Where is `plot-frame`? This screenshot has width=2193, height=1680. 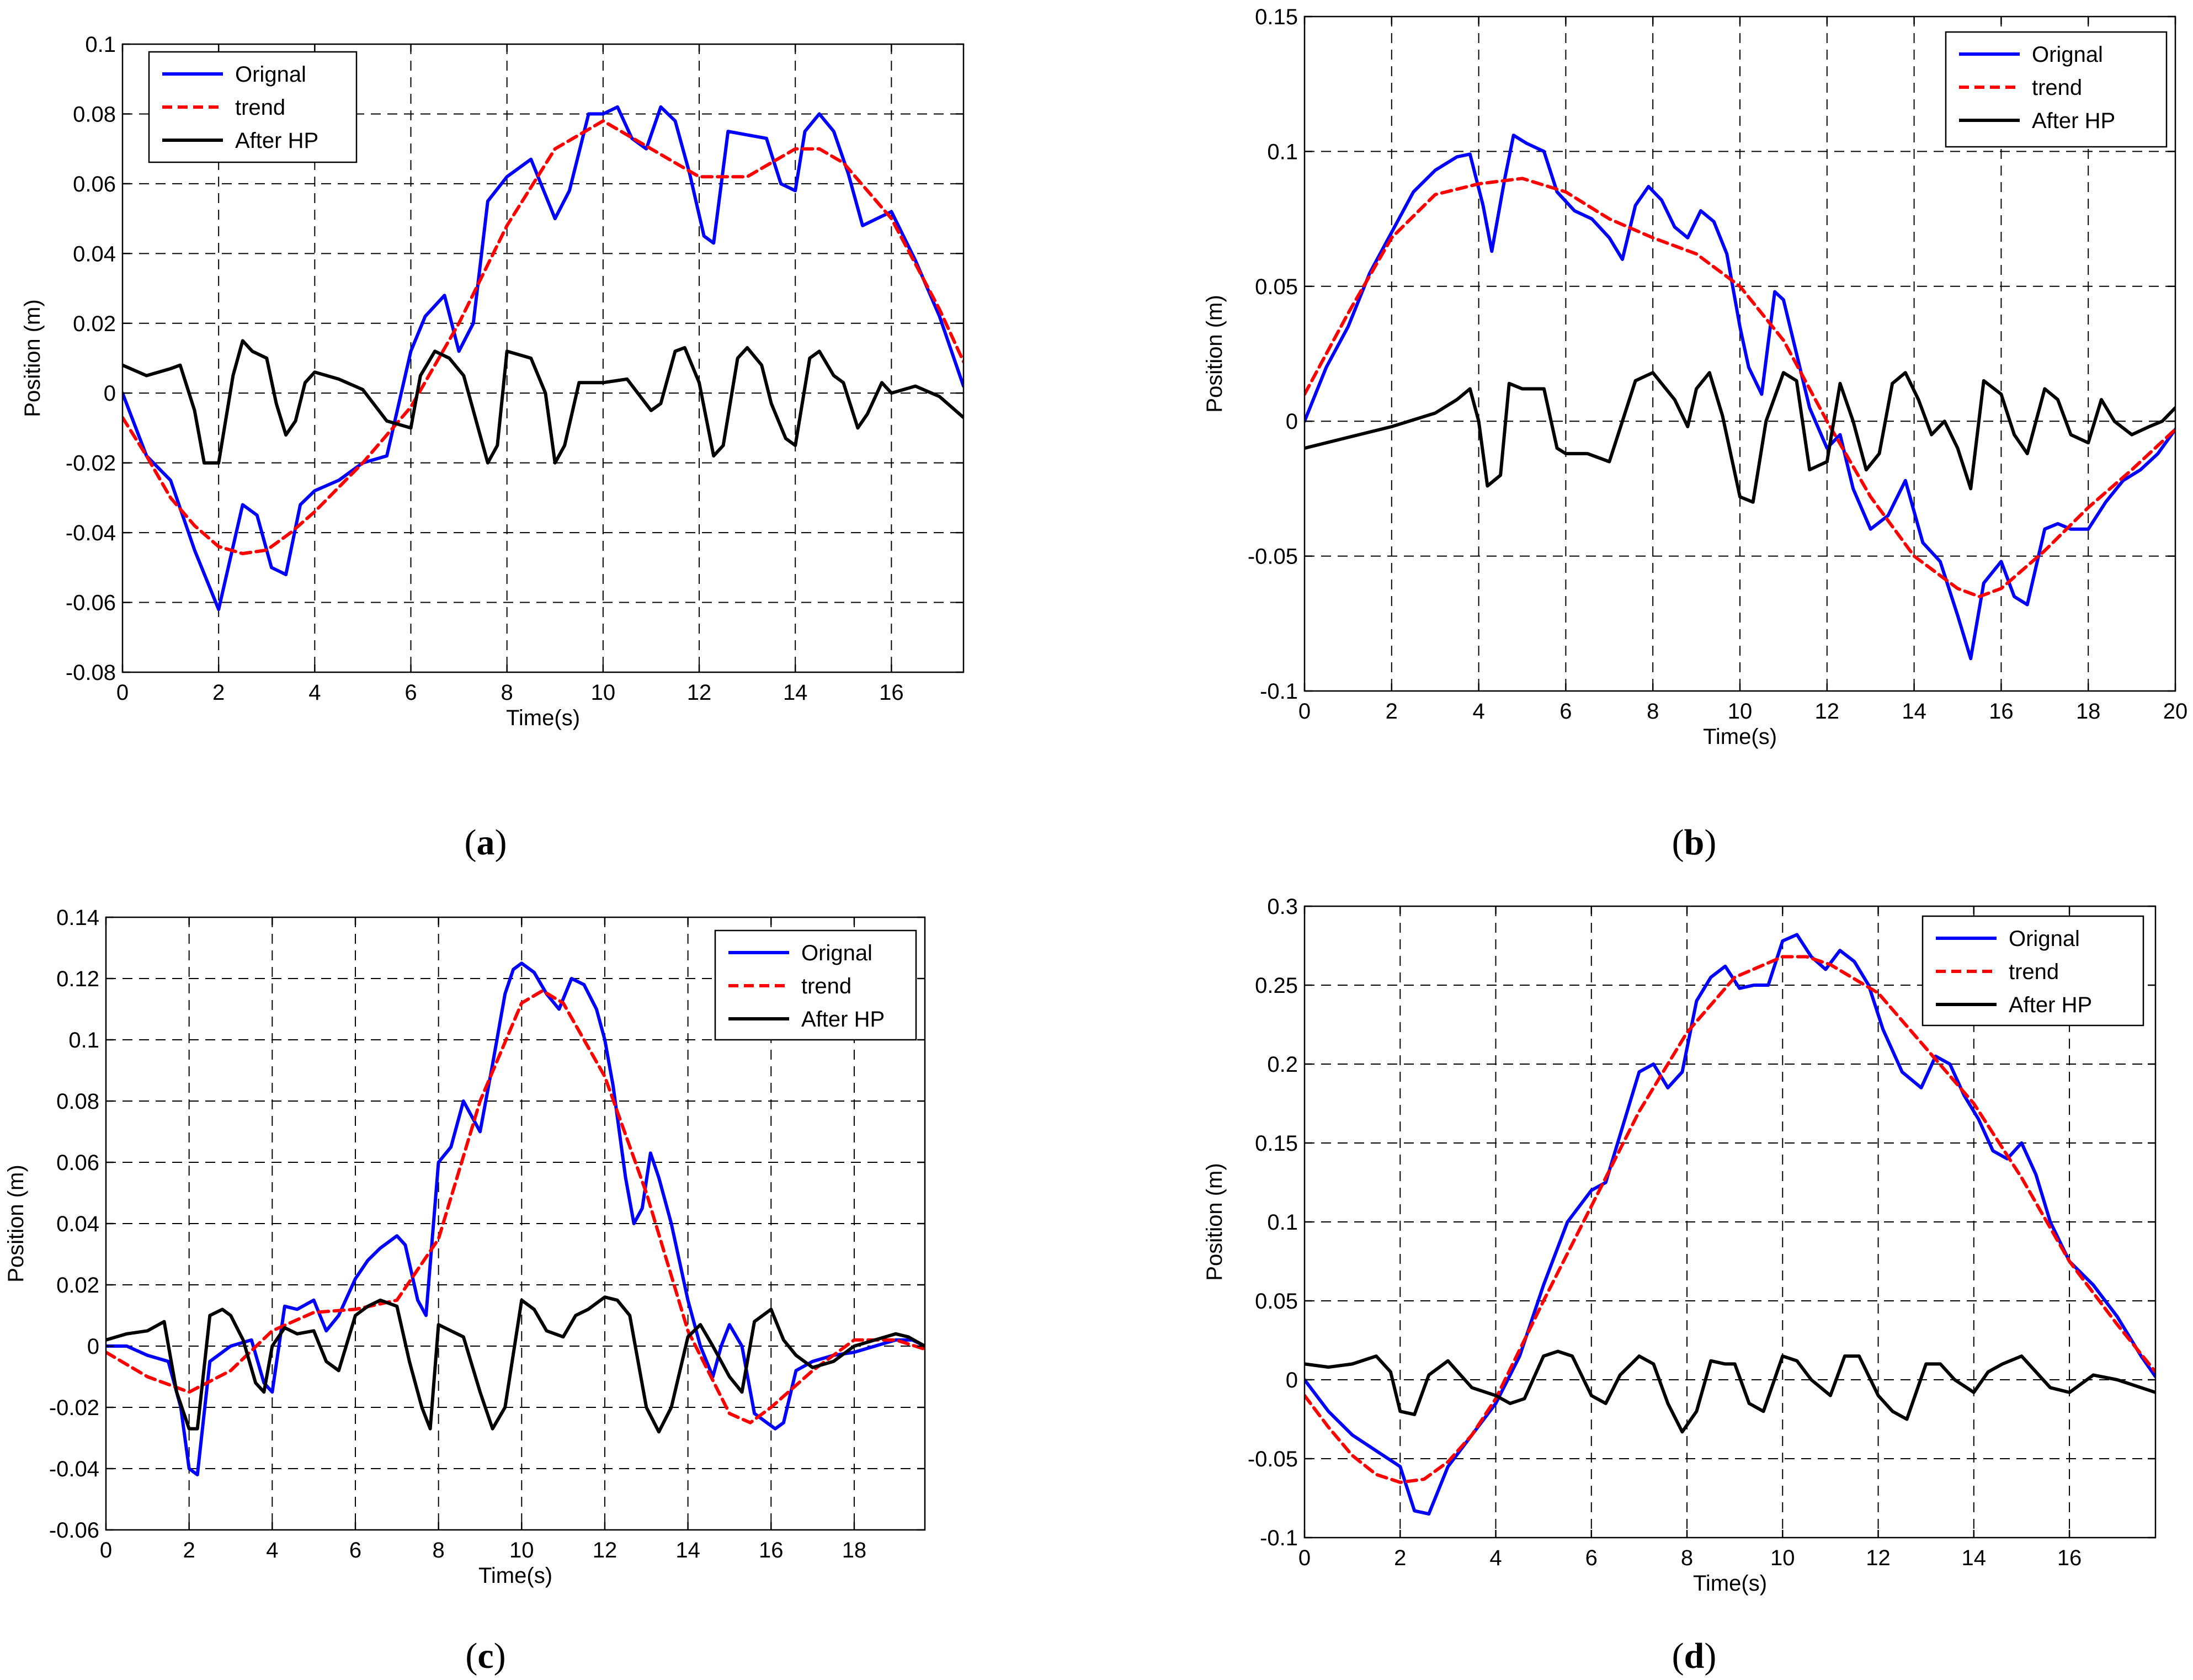
plot-frame is located at coordinates (543, 358).